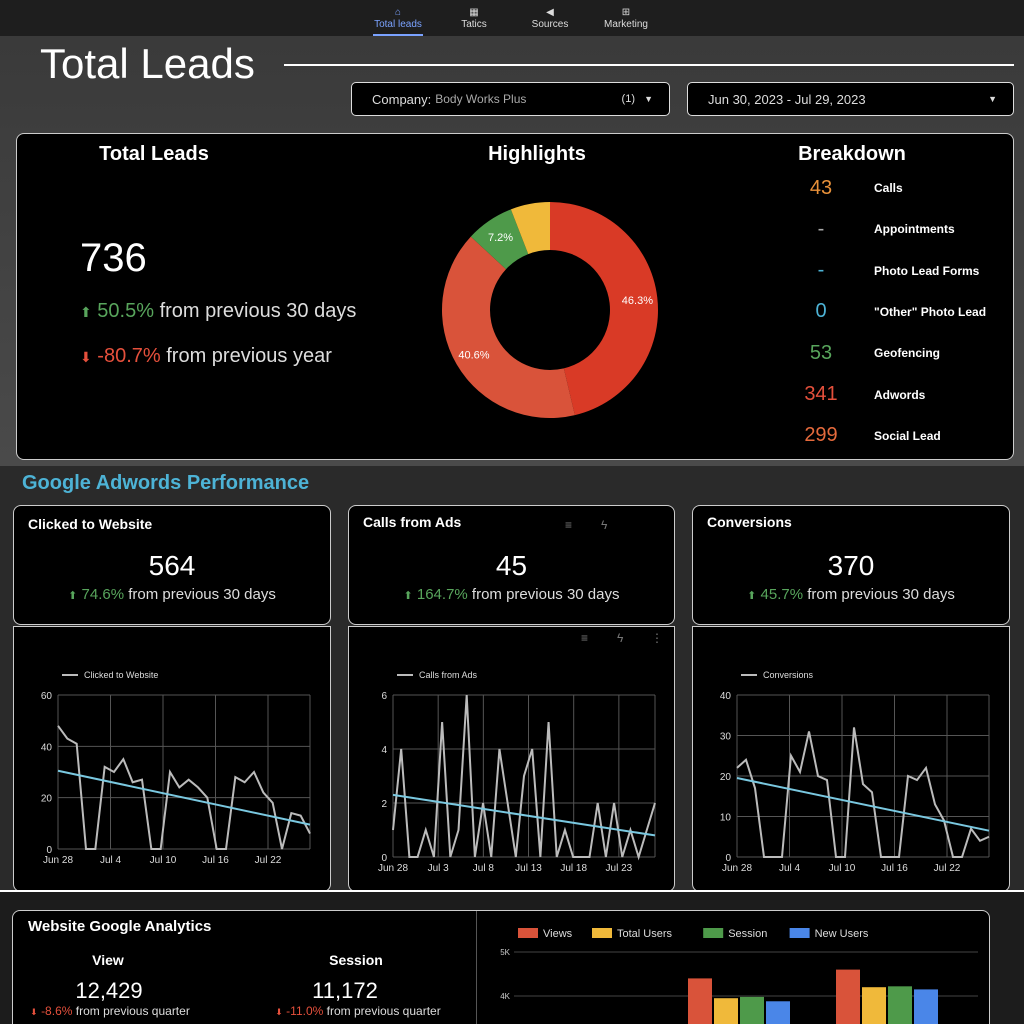 The height and width of the screenshot is (1024, 1024). Describe the element at coordinates (821, 394) in the screenshot. I see `breakdown-value: 341` at that location.